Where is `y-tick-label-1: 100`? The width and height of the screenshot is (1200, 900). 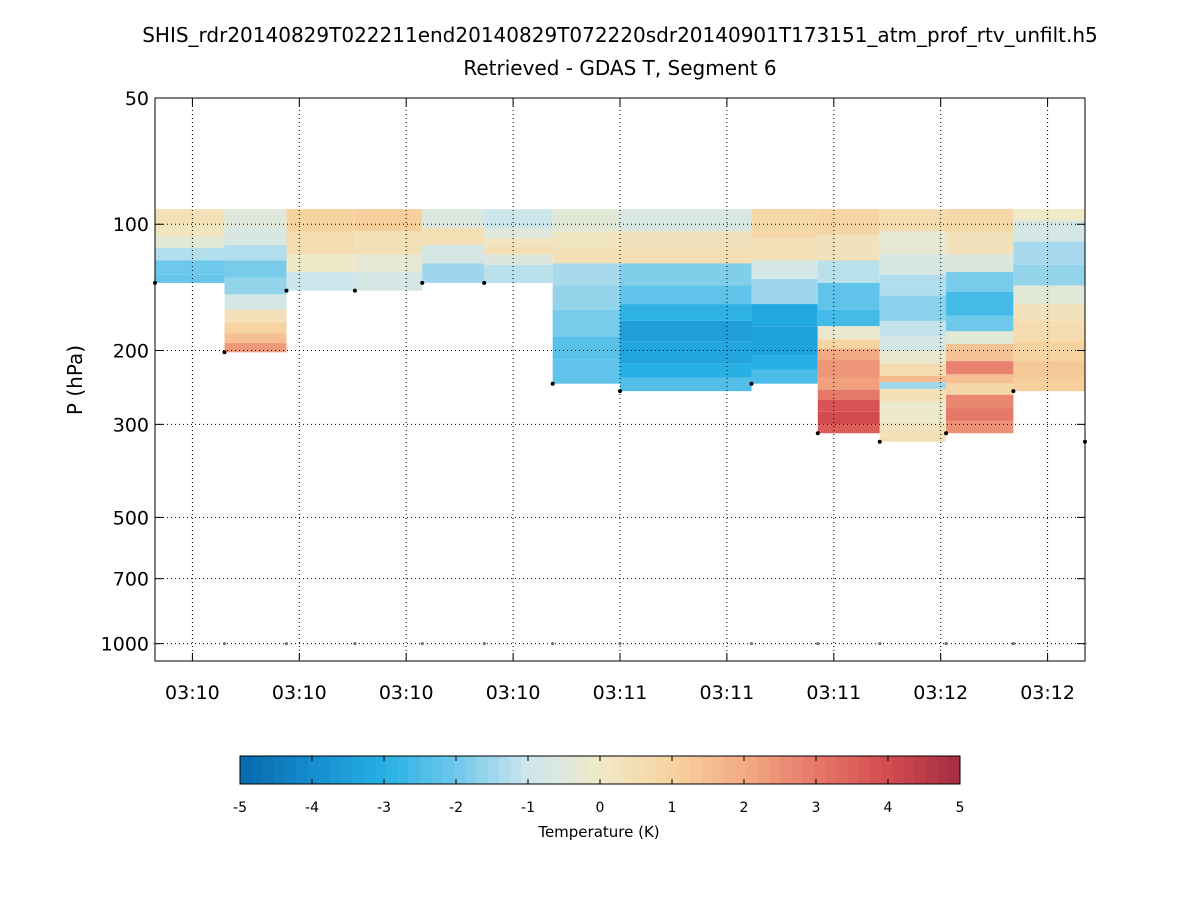 y-tick-label-1: 100 is located at coordinates (131, 225).